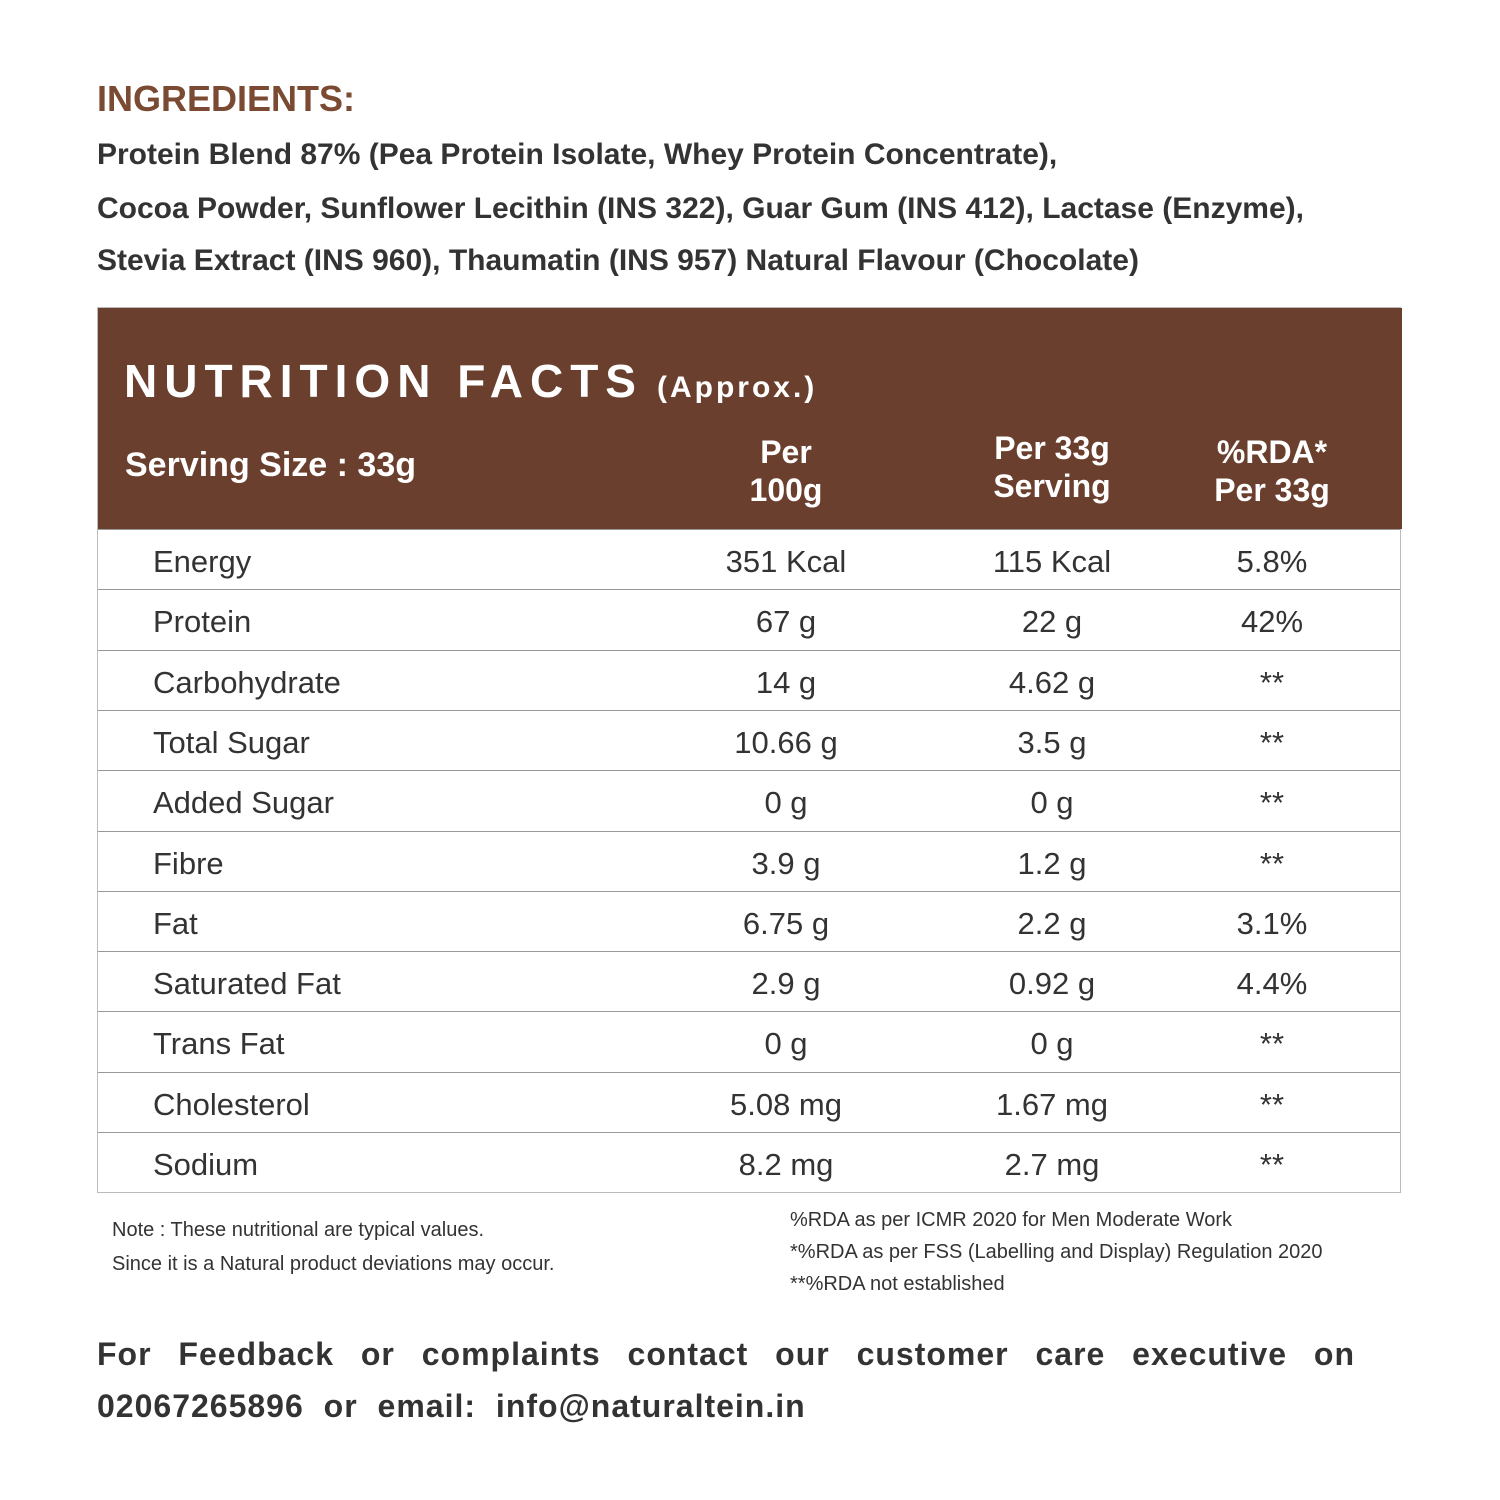  Describe the element at coordinates (1052, 1164) in the screenshot. I see `nutrient-value: 2.7 mg` at that location.